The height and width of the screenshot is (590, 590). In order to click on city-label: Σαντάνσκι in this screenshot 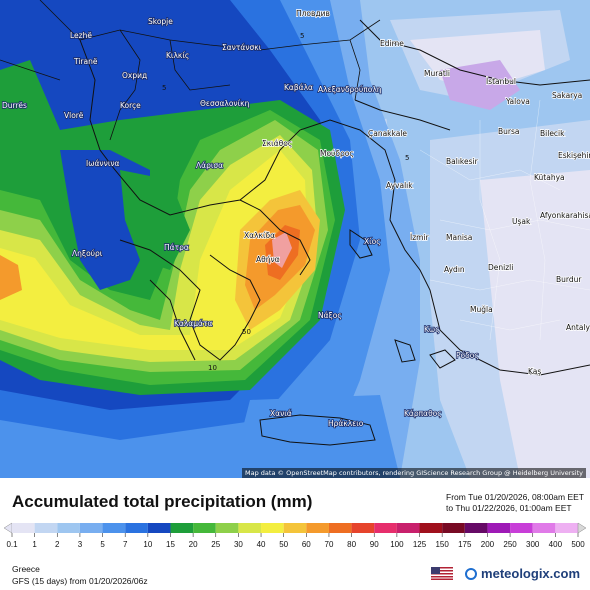, I will do `click(242, 47)`.